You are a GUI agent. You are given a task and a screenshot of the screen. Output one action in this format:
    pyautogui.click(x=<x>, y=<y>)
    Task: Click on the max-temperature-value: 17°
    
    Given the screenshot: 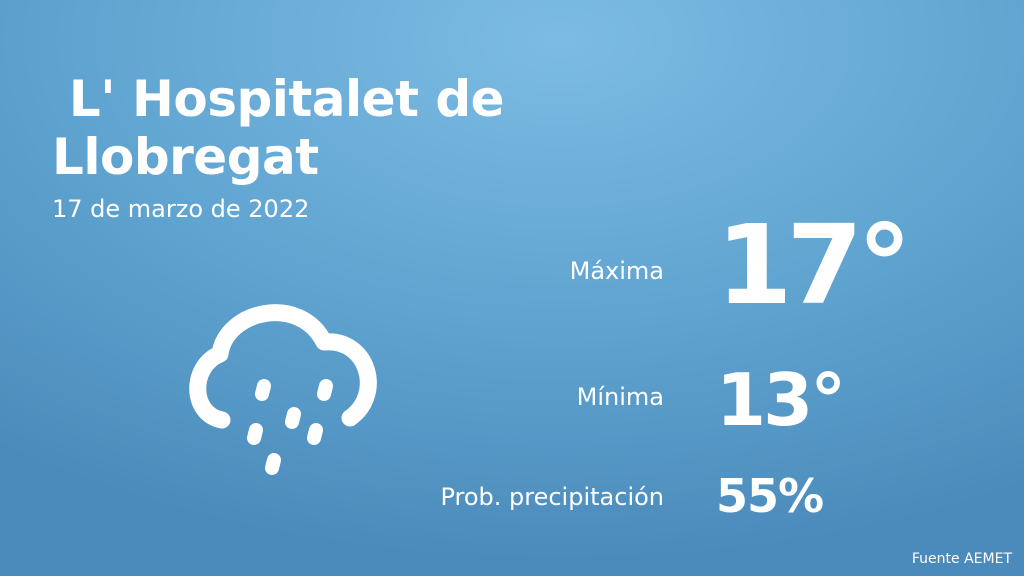 What is the action you would take?
    pyautogui.click(x=814, y=265)
    